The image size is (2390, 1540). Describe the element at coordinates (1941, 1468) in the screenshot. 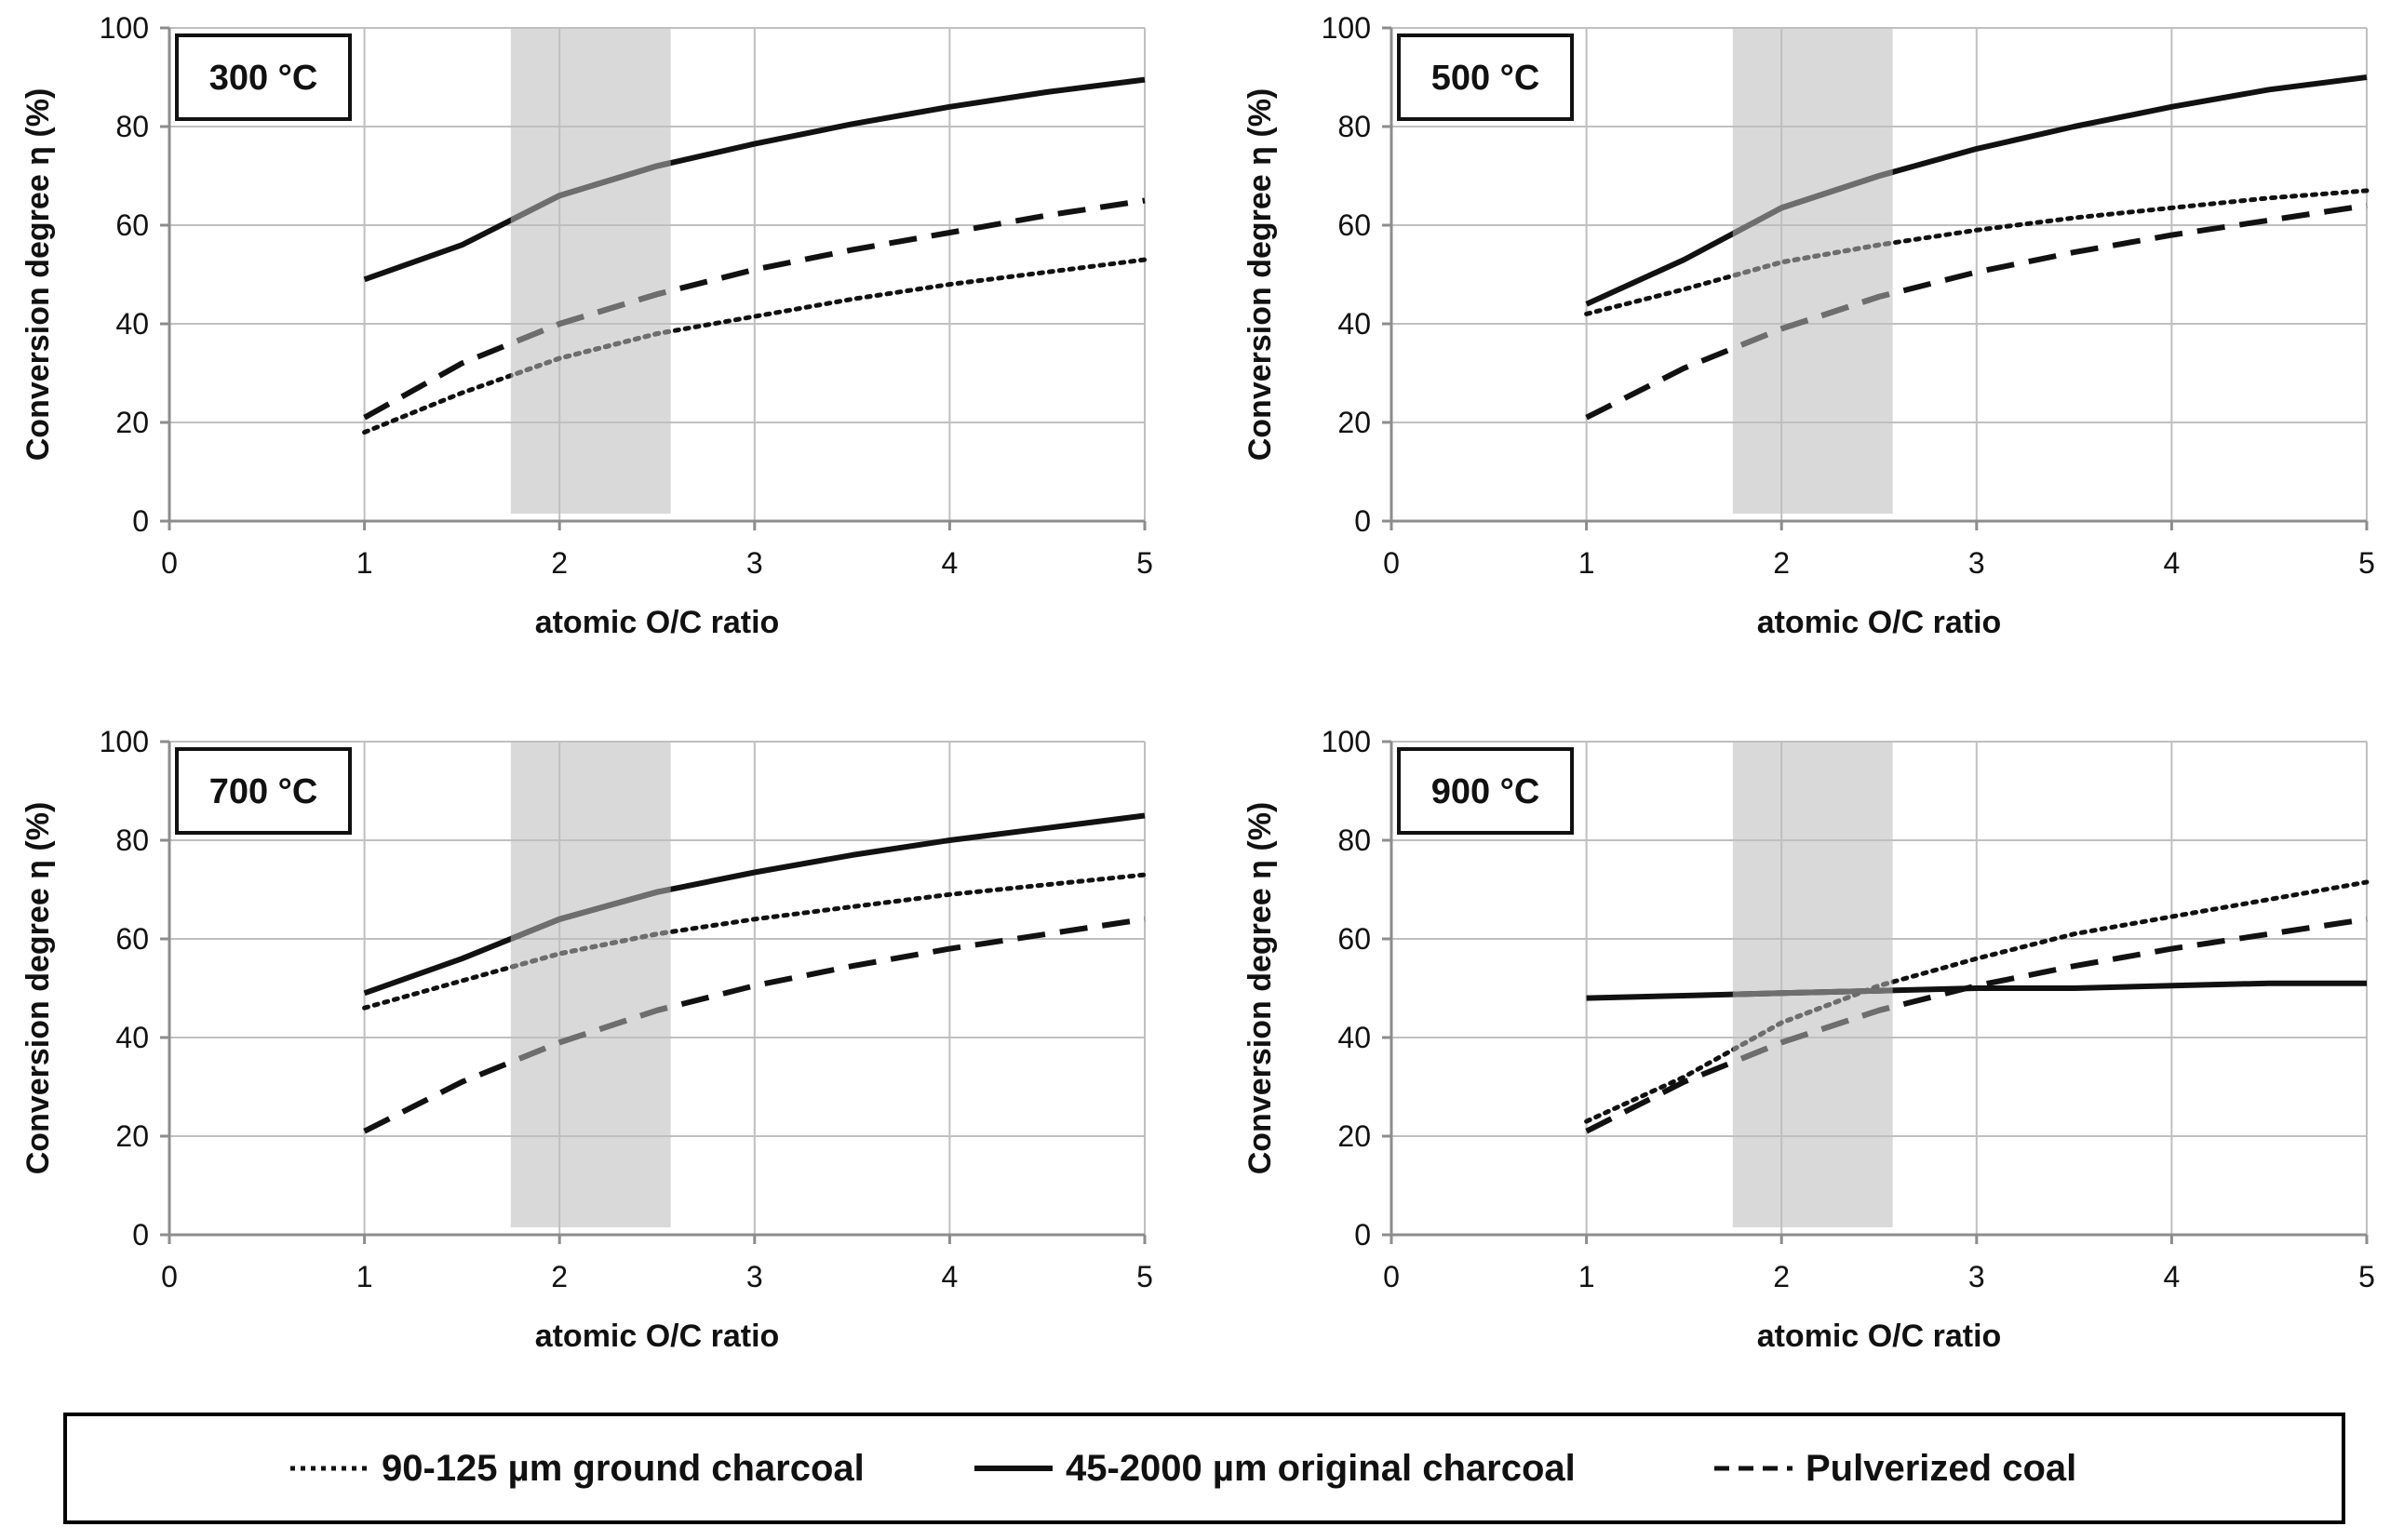

I see `legend-label-pulverized-coal: Pulverized coal` at that location.